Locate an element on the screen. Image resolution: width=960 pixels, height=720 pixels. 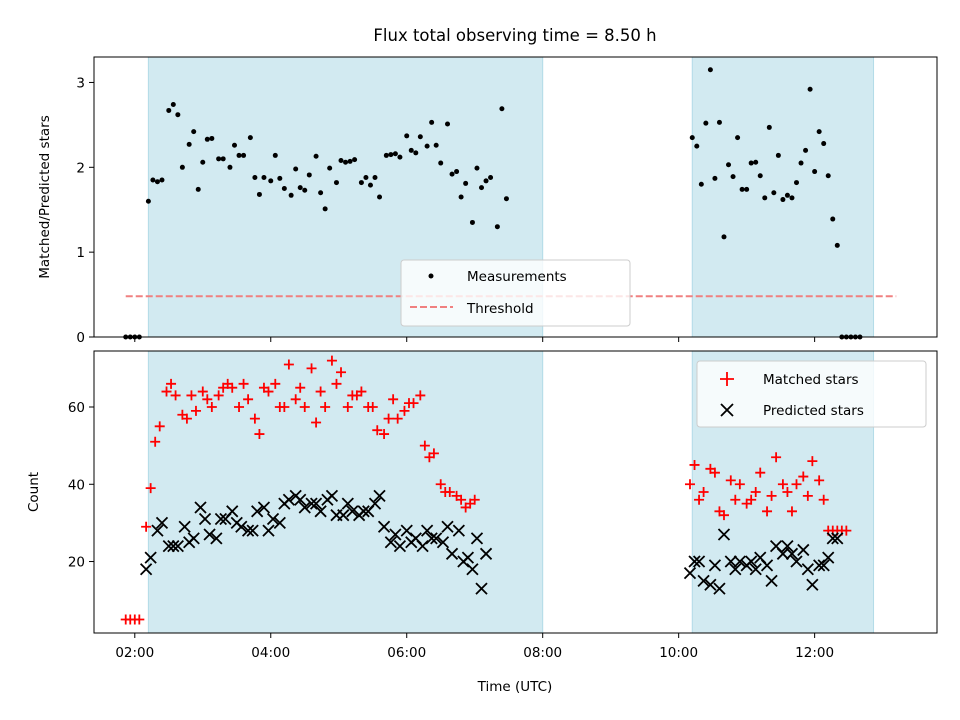
bottom-y-axis-label: Count is located at coordinates (34, 492).